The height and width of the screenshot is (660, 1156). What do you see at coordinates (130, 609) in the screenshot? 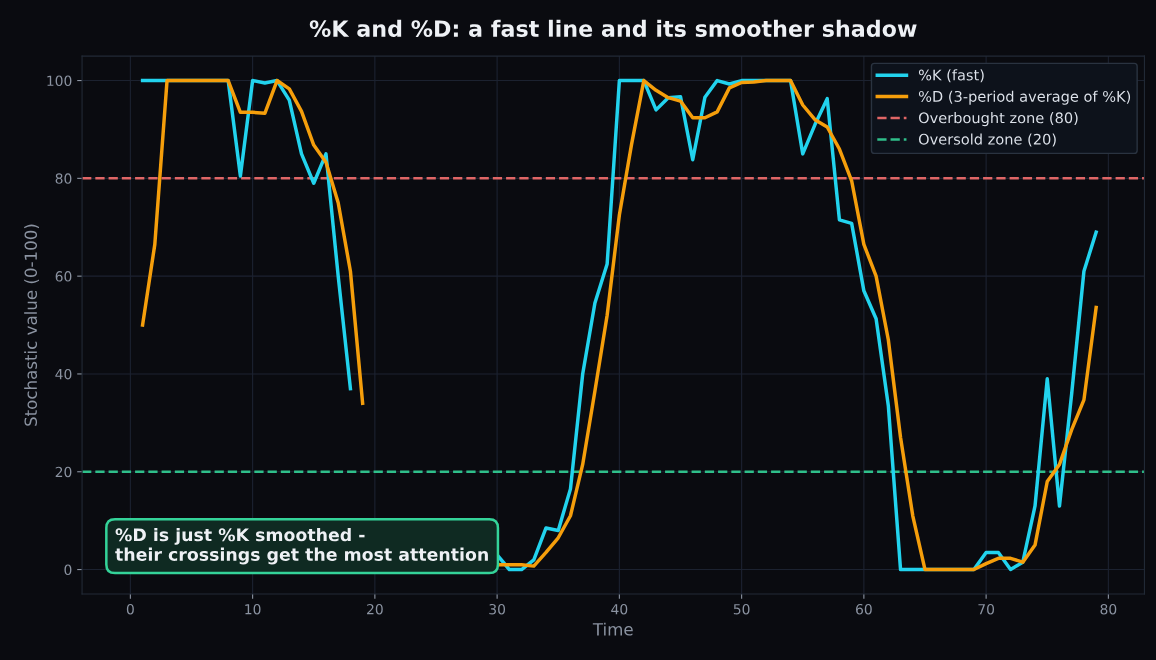
I see `x-tick-label: 0` at bounding box center [130, 609].